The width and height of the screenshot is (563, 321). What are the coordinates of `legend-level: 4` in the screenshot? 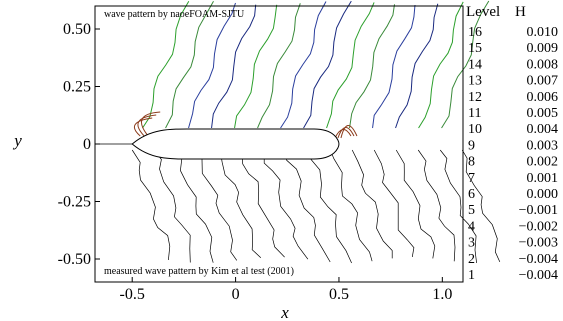 It's located at (471, 226).